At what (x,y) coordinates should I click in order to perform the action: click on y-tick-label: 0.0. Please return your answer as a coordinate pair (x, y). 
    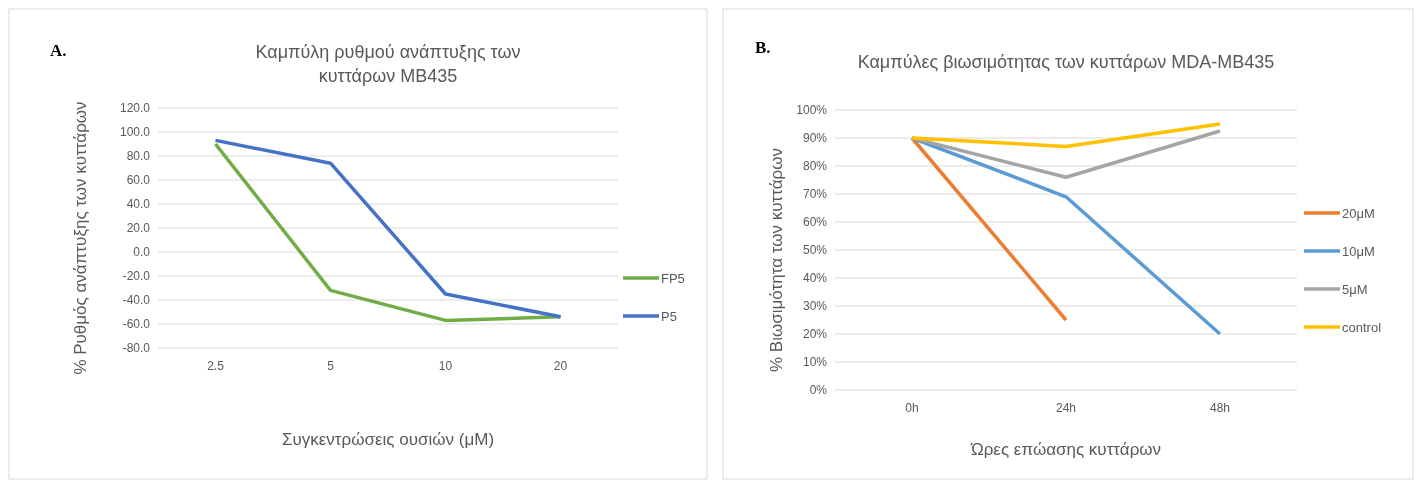
    Looking at the image, I should click on (142, 252).